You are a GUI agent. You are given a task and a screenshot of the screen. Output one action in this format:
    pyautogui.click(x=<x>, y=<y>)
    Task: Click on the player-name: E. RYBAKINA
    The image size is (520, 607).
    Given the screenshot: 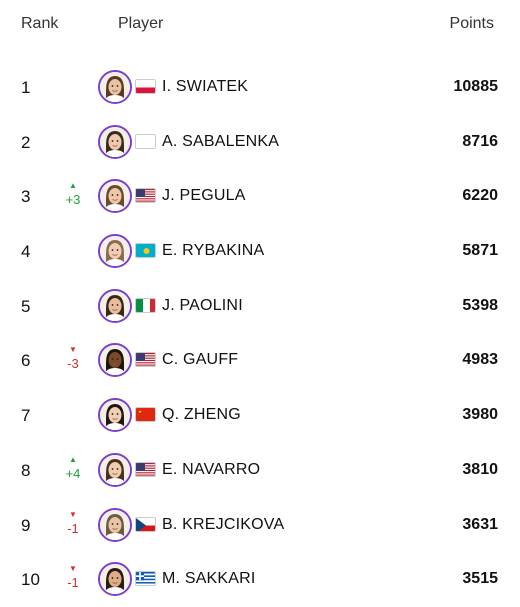 What is the action you would take?
    pyautogui.click(x=213, y=251)
    